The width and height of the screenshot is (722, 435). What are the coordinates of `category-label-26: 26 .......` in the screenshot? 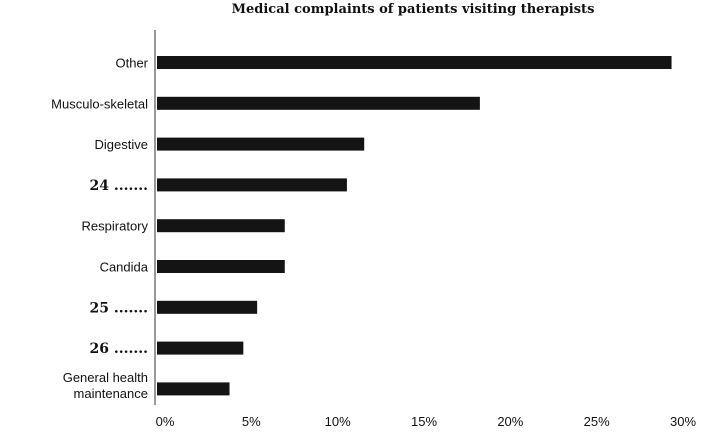 It's located at (119, 349).